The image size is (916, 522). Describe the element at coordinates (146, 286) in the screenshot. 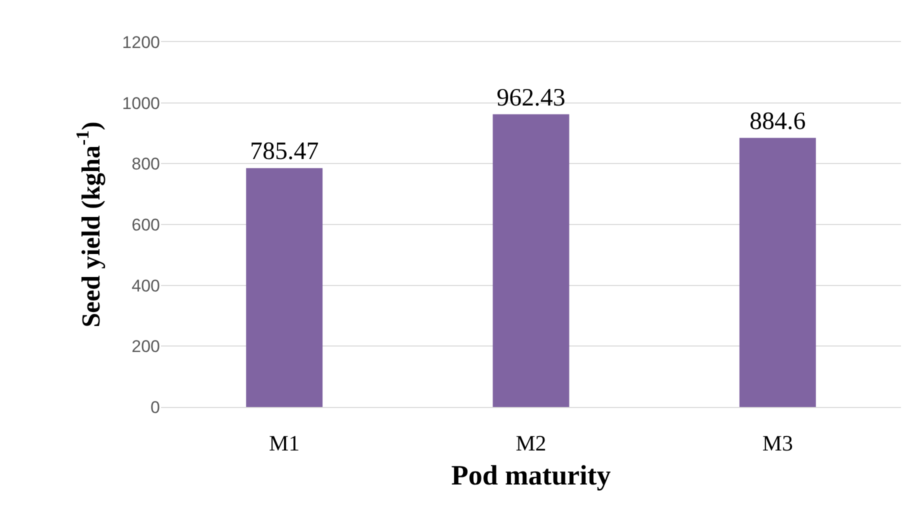

I see `y-tick-label: 400` at that location.